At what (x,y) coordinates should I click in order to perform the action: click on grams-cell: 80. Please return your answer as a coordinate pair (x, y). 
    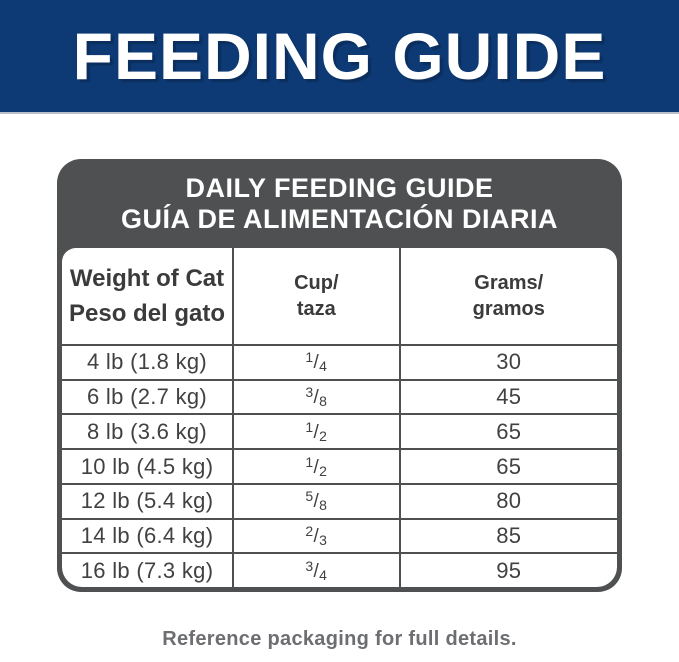
    Looking at the image, I should click on (509, 501).